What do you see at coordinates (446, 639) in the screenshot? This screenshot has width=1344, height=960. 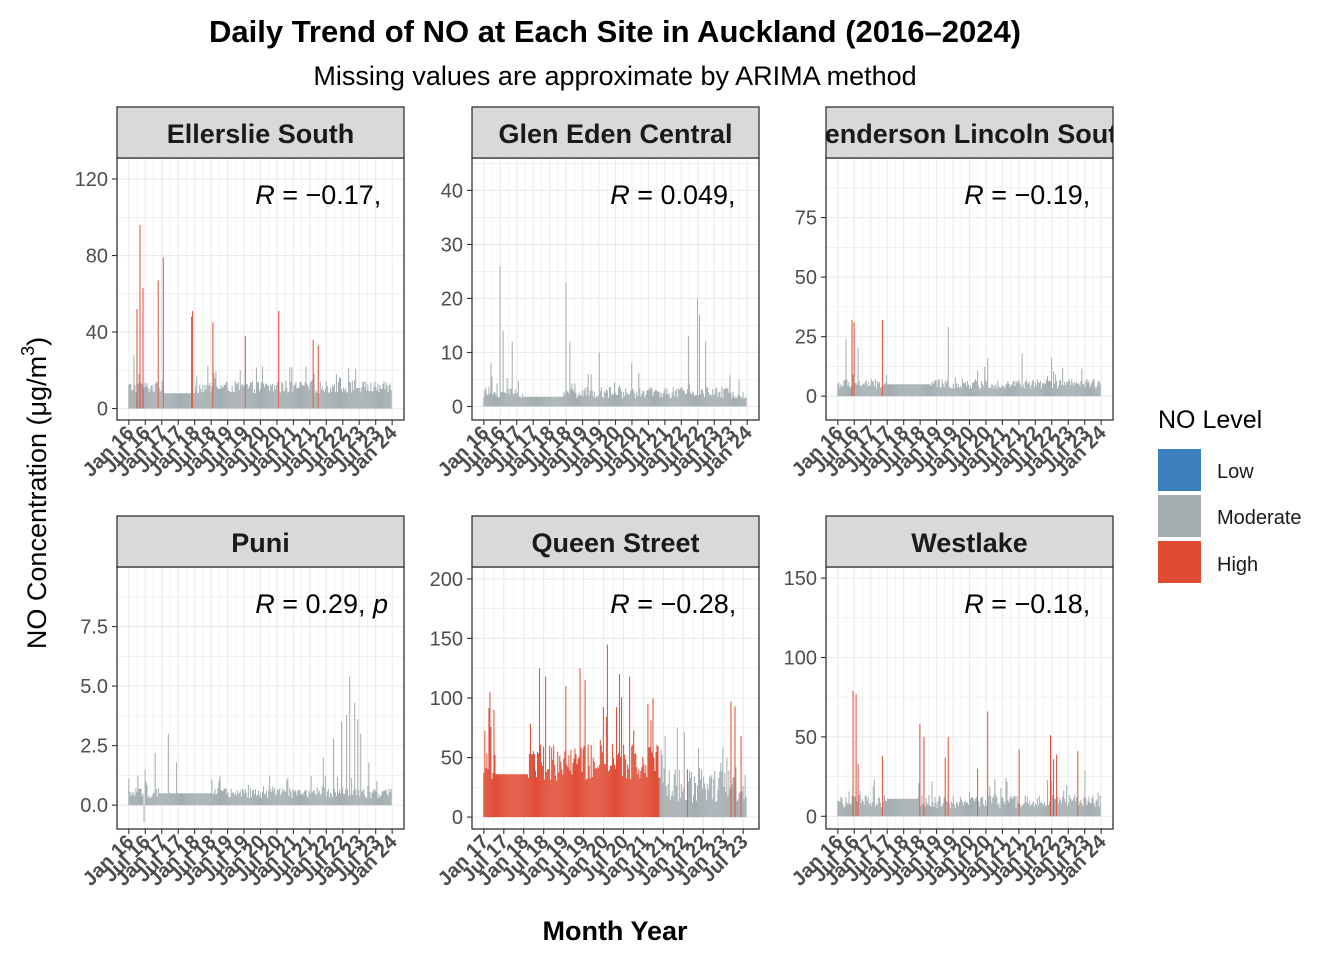 I see `y-tick-label: 150` at bounding box center [446, 639].